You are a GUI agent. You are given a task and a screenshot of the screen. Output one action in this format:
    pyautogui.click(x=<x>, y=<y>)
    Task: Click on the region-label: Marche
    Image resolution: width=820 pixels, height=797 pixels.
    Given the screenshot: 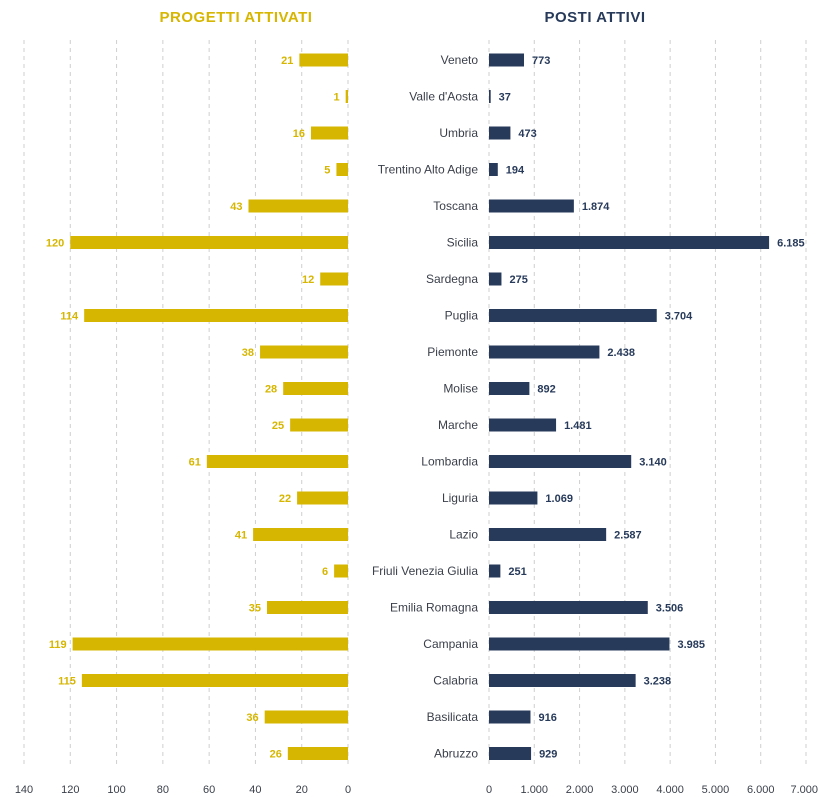 What is the action you would take?
    pyautogui.click(x=458, y=425)
    